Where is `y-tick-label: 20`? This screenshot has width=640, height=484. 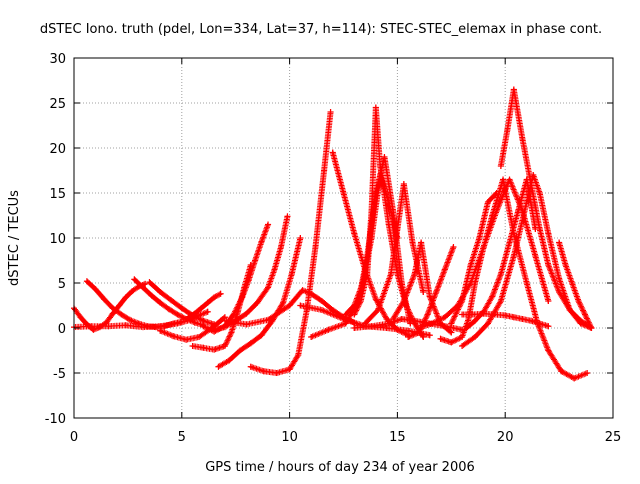 y-tick-label: 20 is located at coordinates (57, 149).